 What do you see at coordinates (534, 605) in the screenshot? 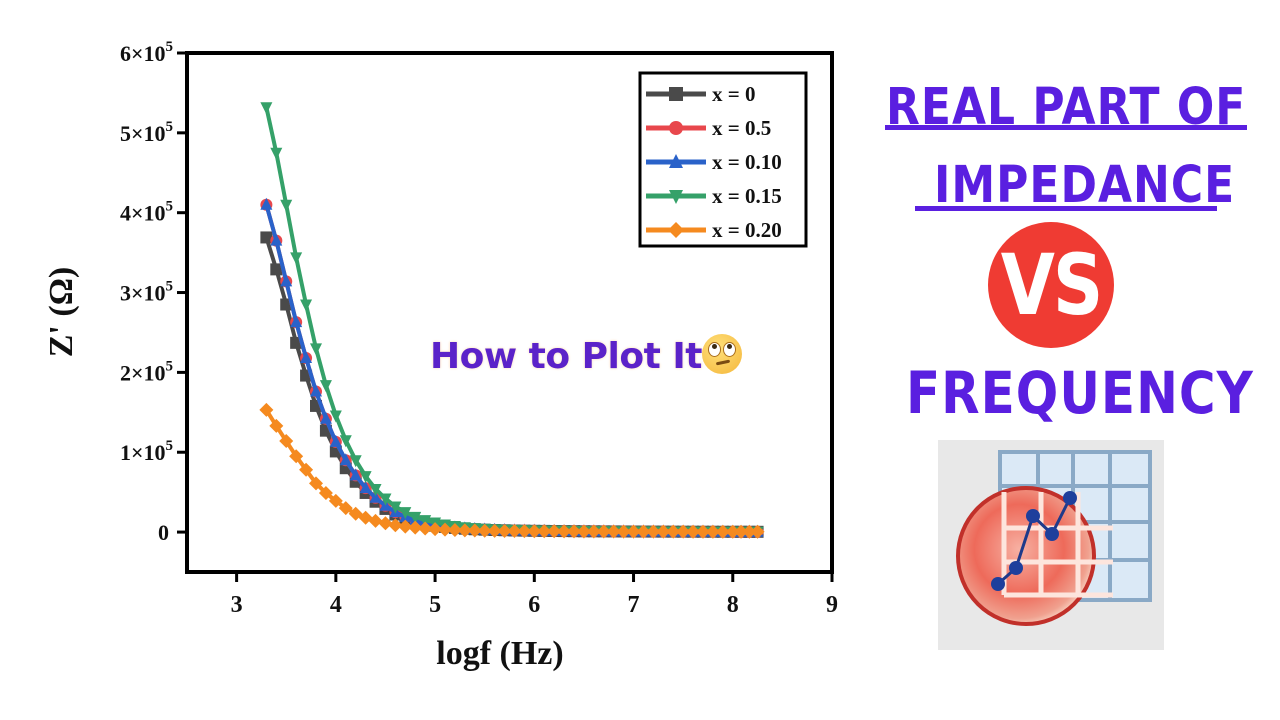
I see `x-tick-label: 6` at bounding box center [534, 605].